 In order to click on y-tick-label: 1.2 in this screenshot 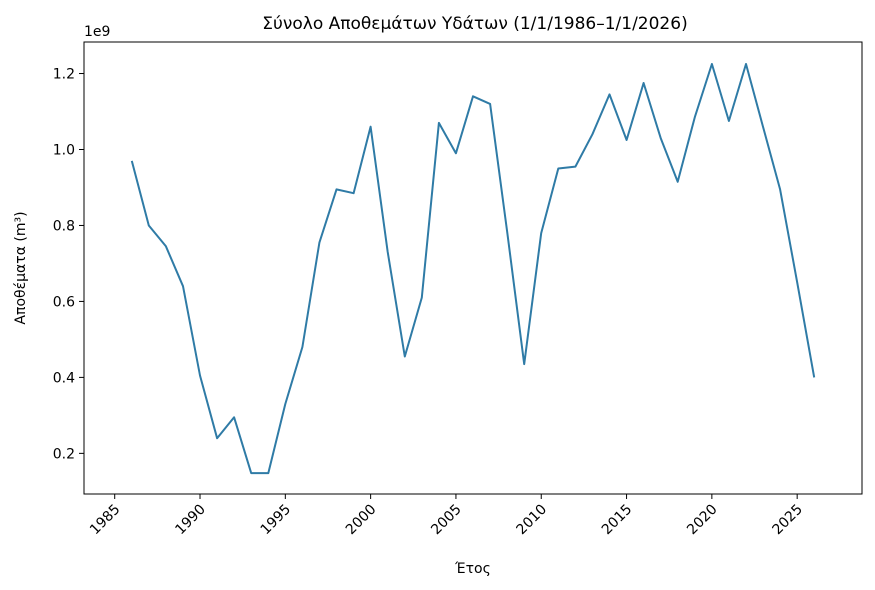, I will do `click(64, 75)`.